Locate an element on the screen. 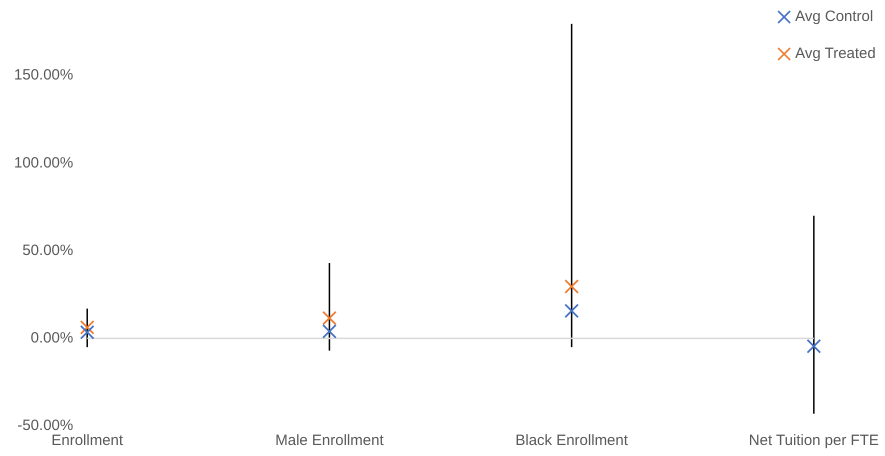 The image size is (885, 456). x-tick-label: Male Enrollment is located at coordinates (329, 441).